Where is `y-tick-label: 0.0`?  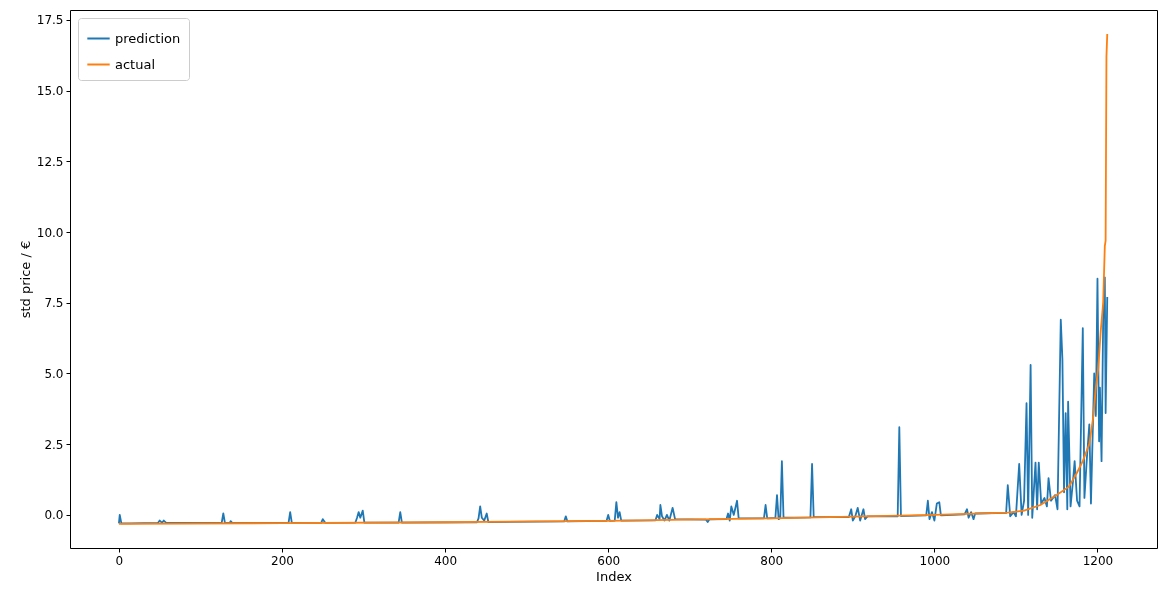
y-tick-label: 0.0 is located at coordinates (54, 515).